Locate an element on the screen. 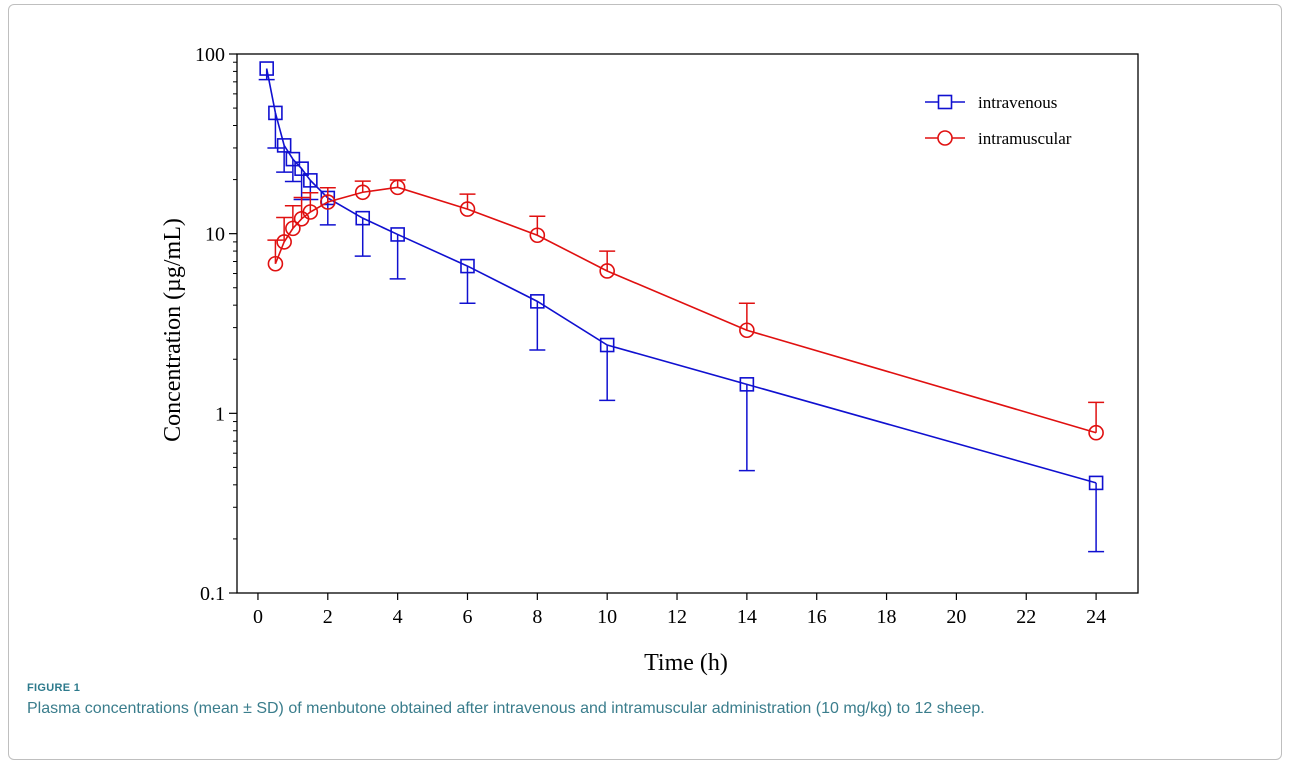 The width and height of the screenshot is (1290, 765). x-tick-label: 8 is located at coordinates (537, 617).